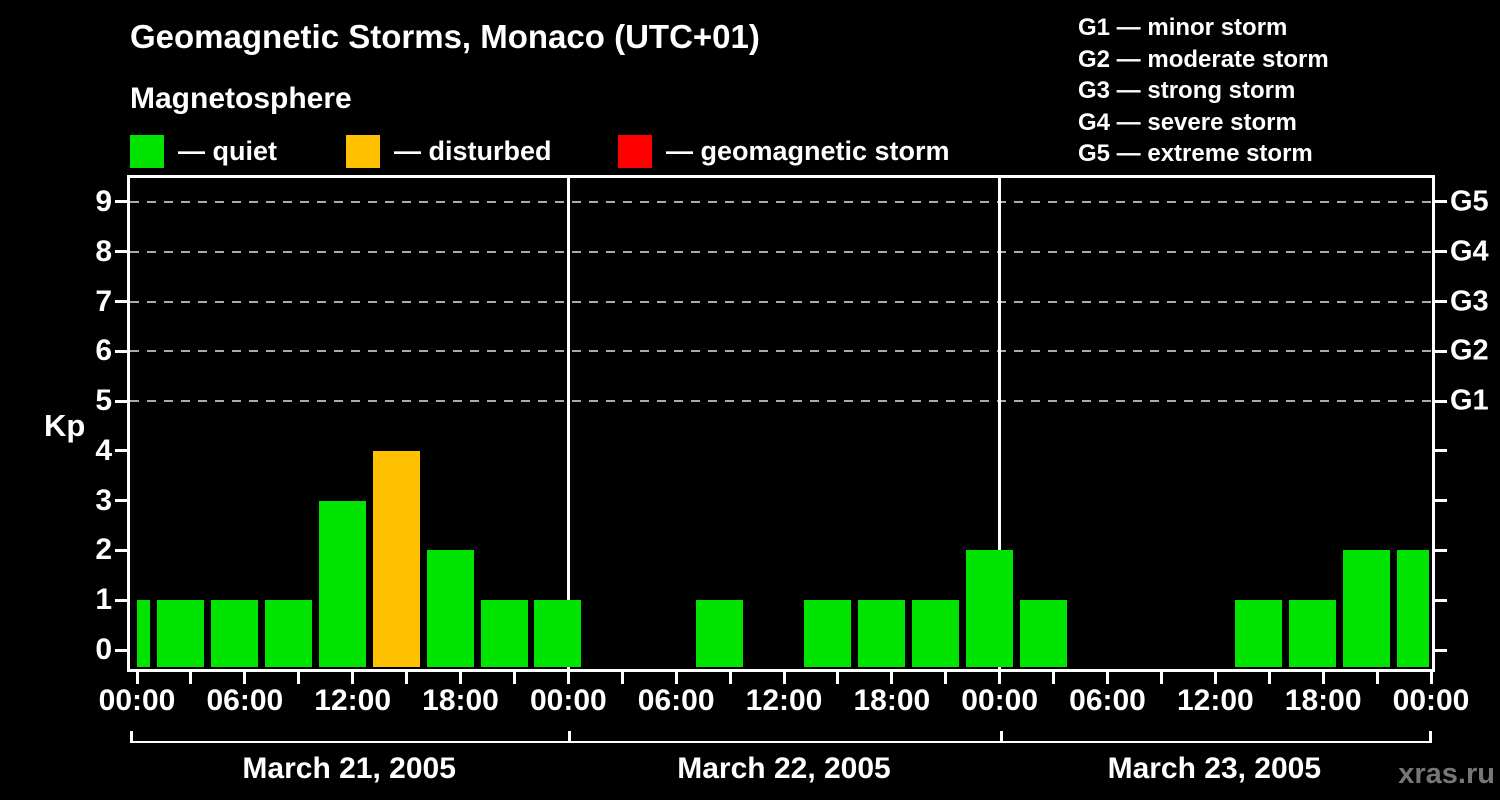  Describe the element at coordinates (1214, 768) in the screenshot. I see `date-label: March 23, 2005` at that location.